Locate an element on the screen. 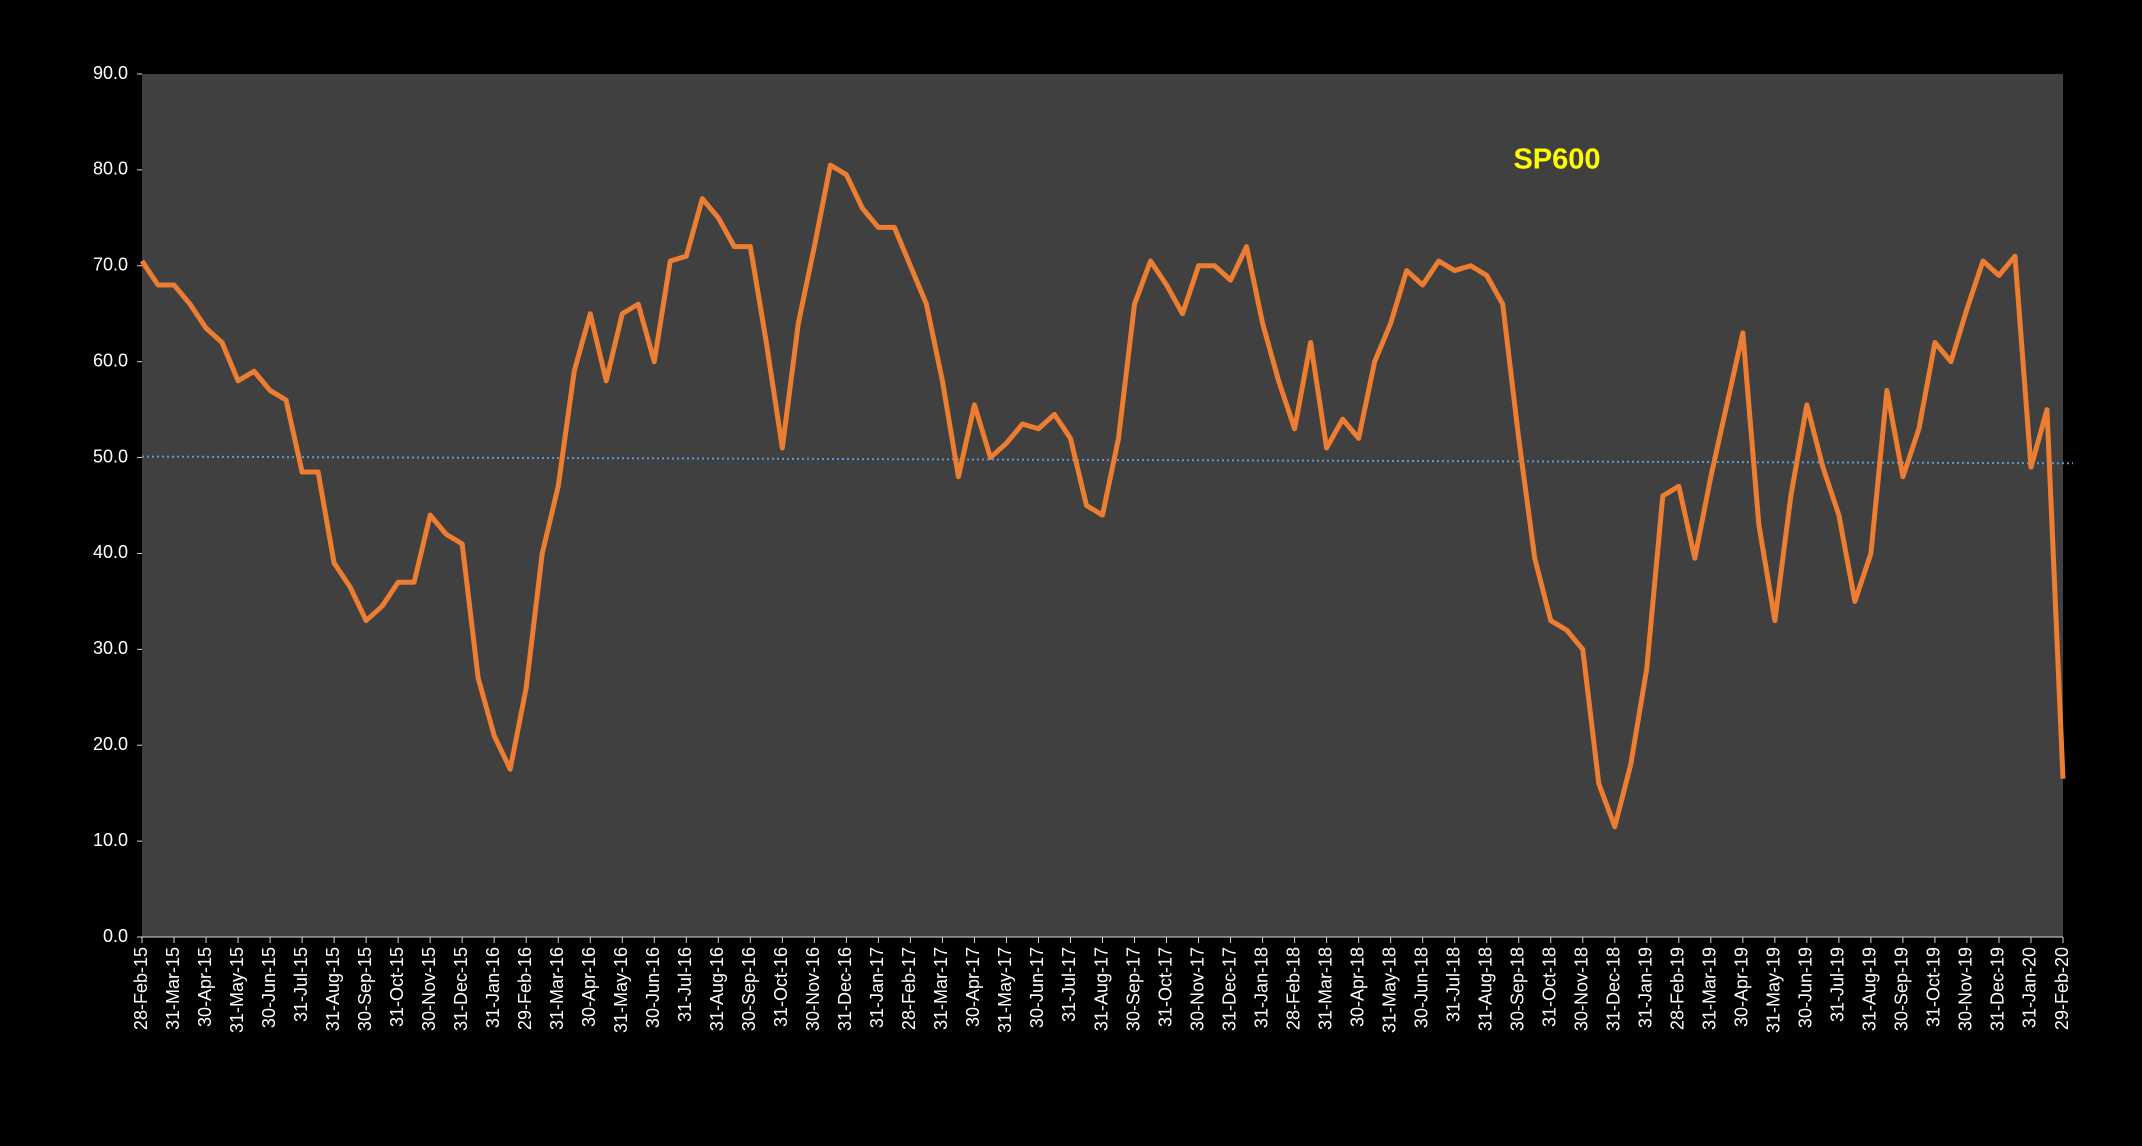 The height and width of the screenshot is (1146, 2142). x-tick-label: 30-Jun-18 is located at coordinates (1421, 987).